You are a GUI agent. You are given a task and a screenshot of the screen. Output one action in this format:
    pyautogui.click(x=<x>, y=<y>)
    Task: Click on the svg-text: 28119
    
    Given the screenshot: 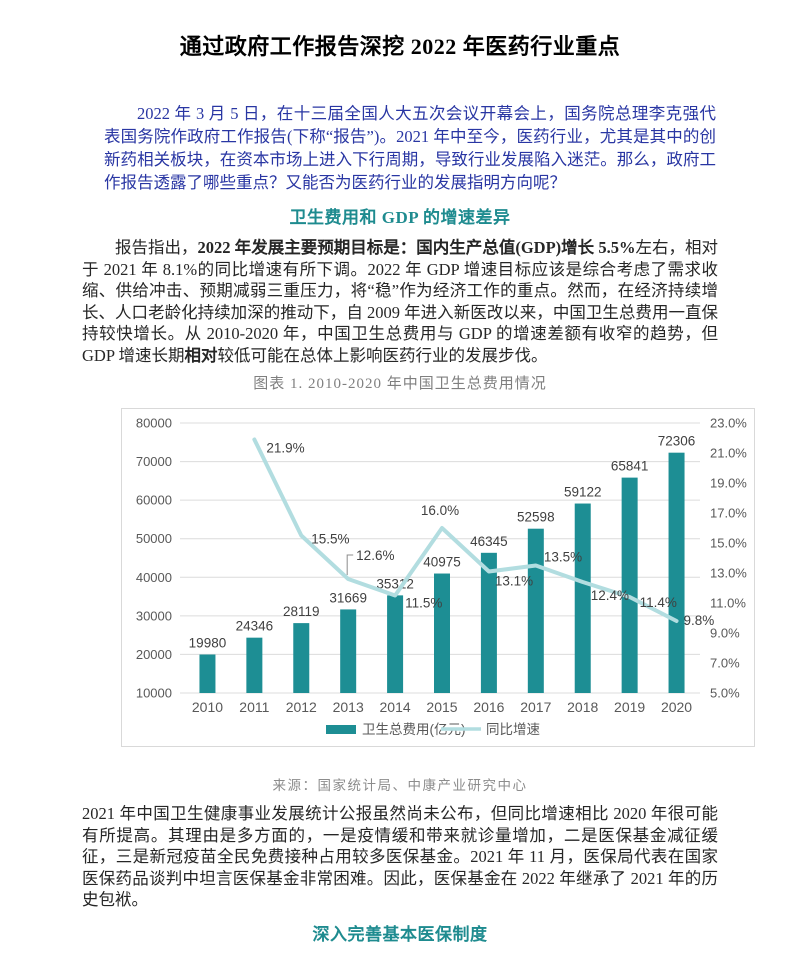 What is the action you would take?
    pyautogui.click(x=301, y=611)
    